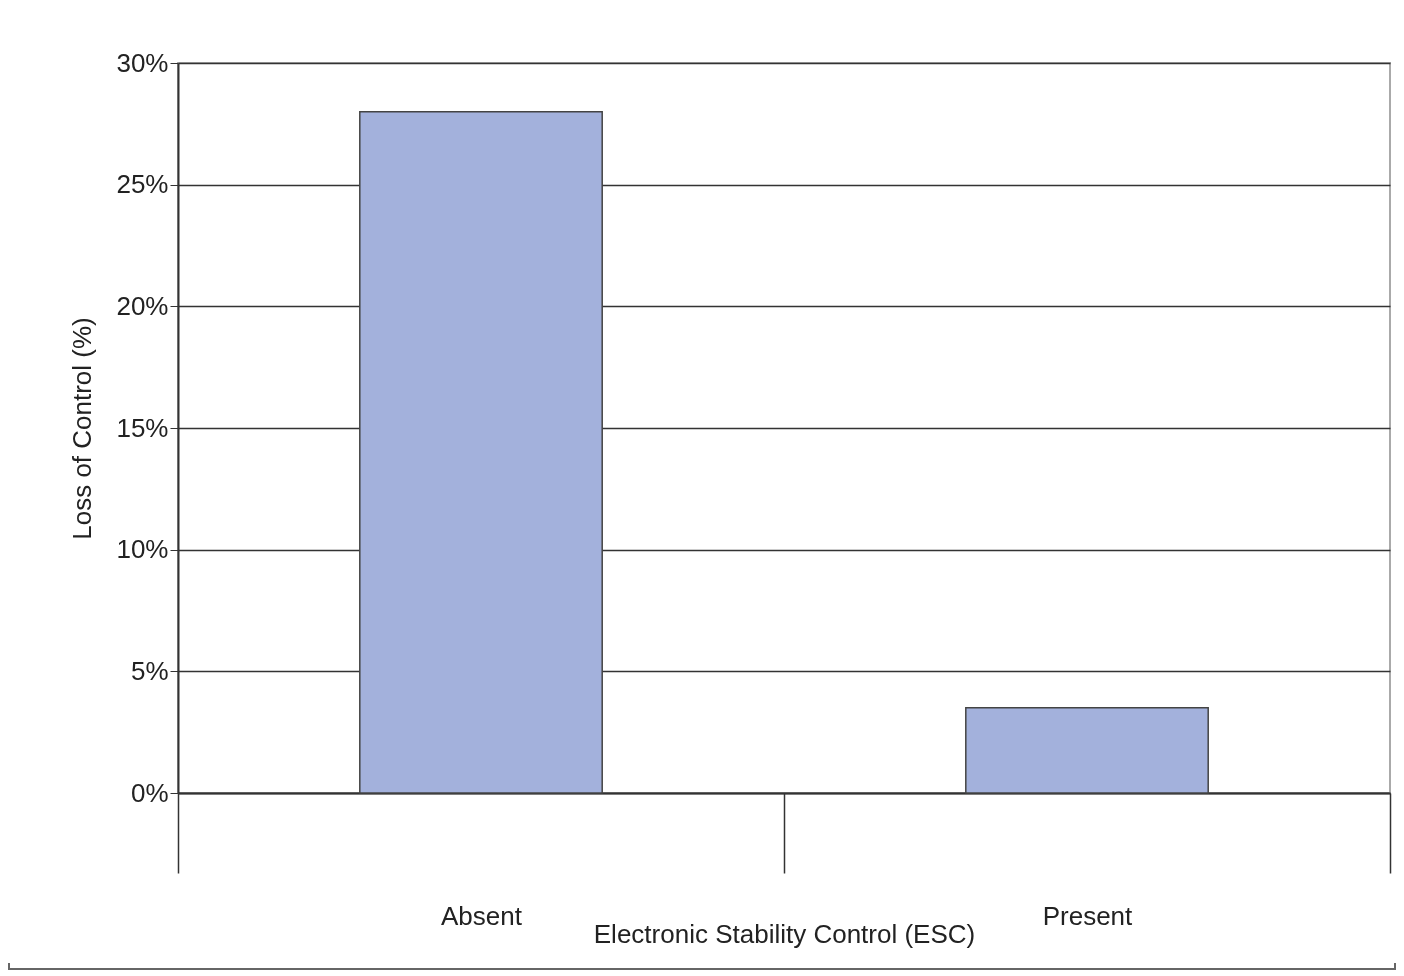 Image resolution: width=1404 pixels, height=976 pixels. I want to click on y-tick-label: 10%, so click(142, 549).